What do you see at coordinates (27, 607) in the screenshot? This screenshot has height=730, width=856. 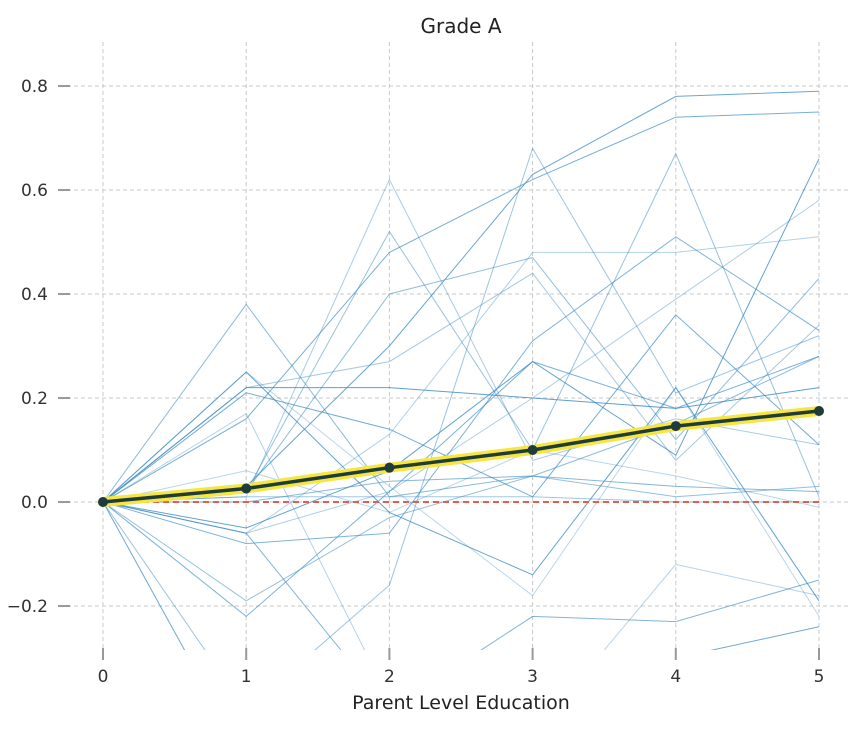 I see `y-tick-label: −0.2` at bounding box center [27, 607].